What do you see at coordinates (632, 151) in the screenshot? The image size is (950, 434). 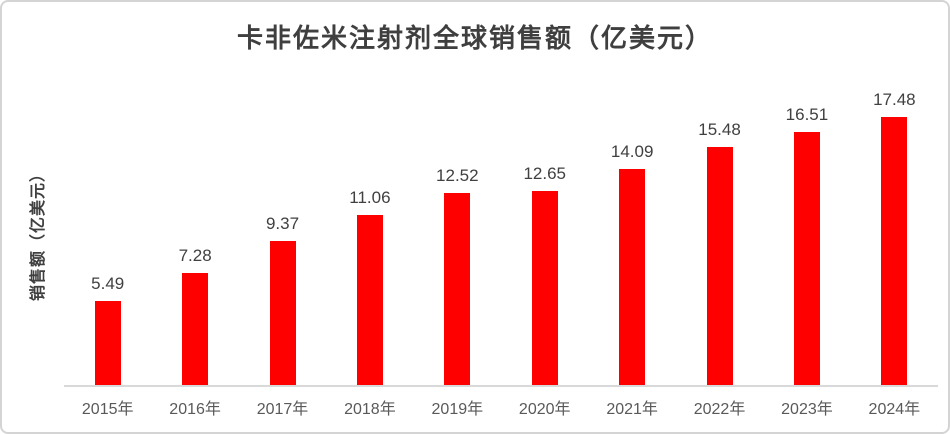 I see `bar-value-label: 14.09` at bounding box center [632, 151].